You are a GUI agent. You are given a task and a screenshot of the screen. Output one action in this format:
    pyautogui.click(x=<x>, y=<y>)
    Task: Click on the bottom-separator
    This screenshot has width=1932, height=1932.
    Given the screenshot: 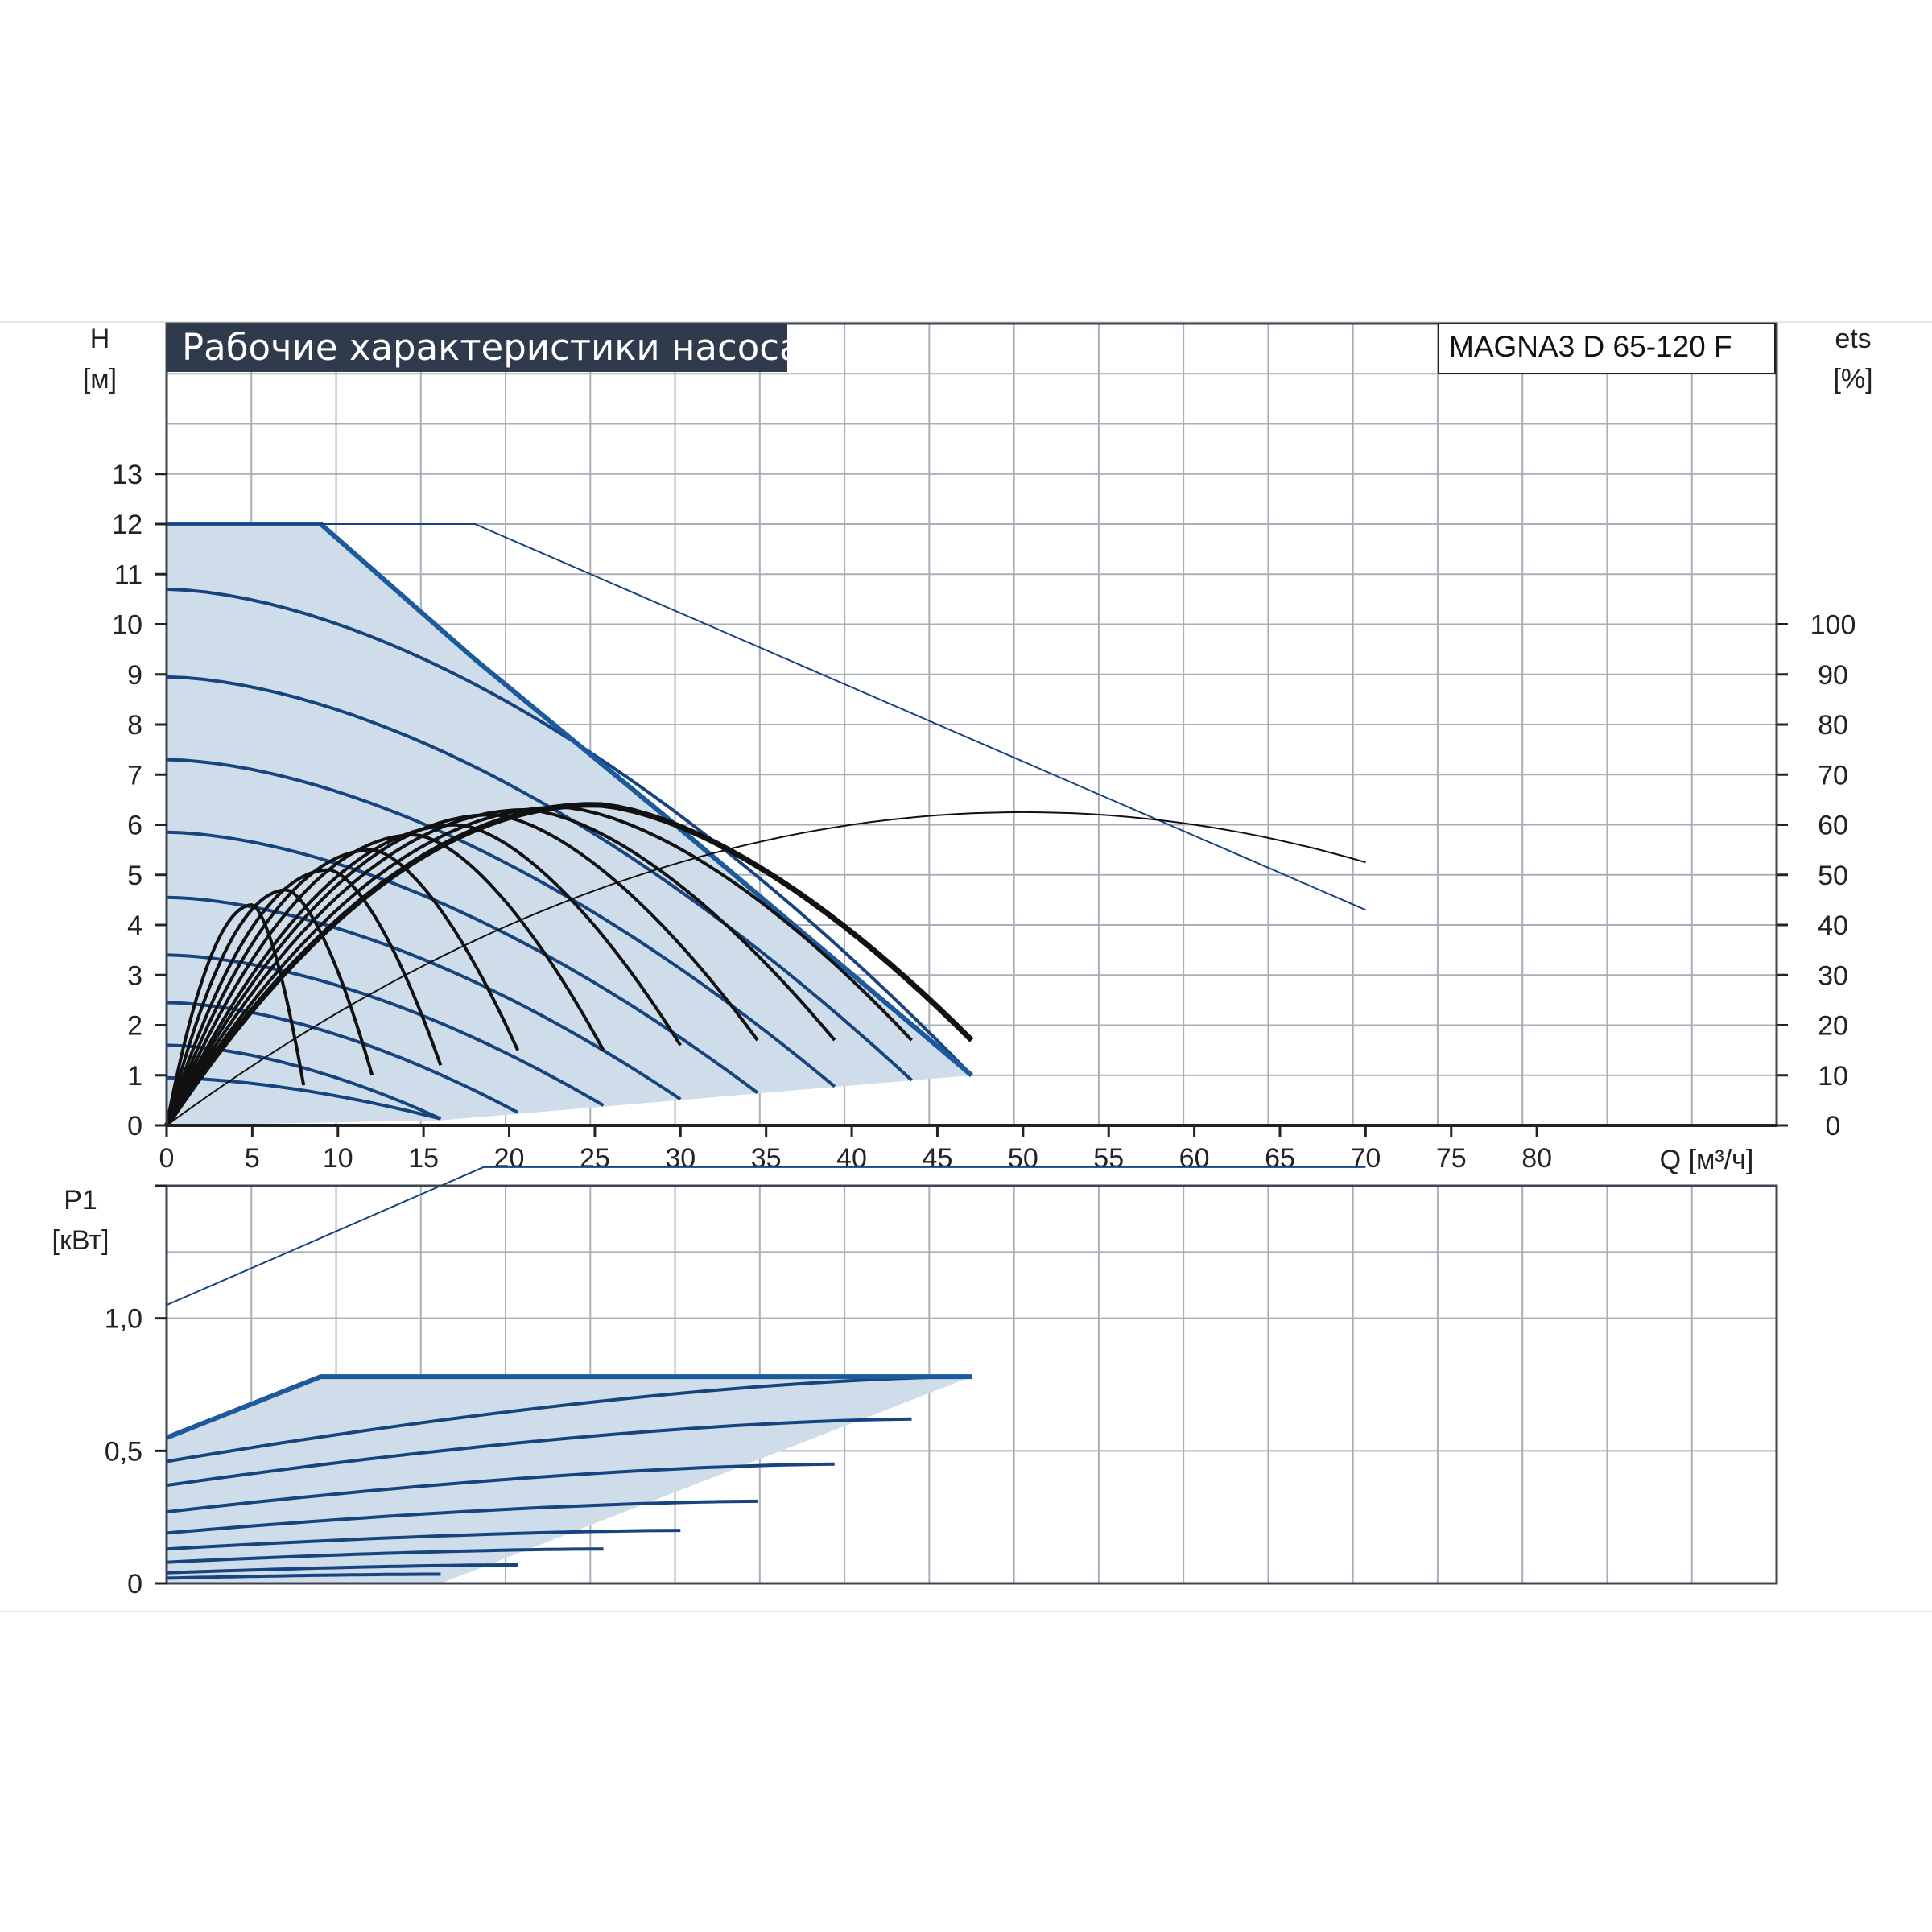 What is the action you would take?
    pyautogui.click(x=966, y=1611)
    